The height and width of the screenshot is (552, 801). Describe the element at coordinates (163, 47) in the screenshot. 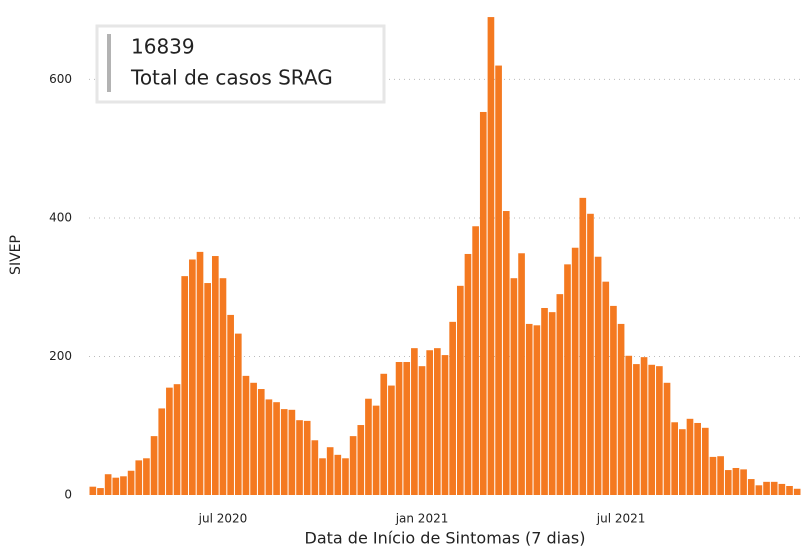

I see `card-value: 16839` at that location.